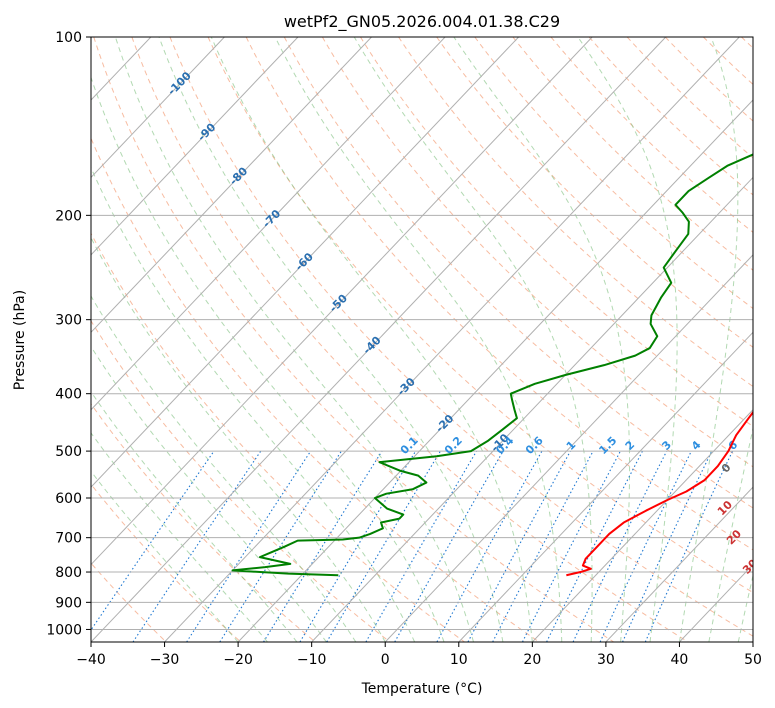 The width and height of the screenshot is (775, 708). Describe the element at coordinates (68, 603) in the screenshot. I see `y-tick-label: 900` at that location.